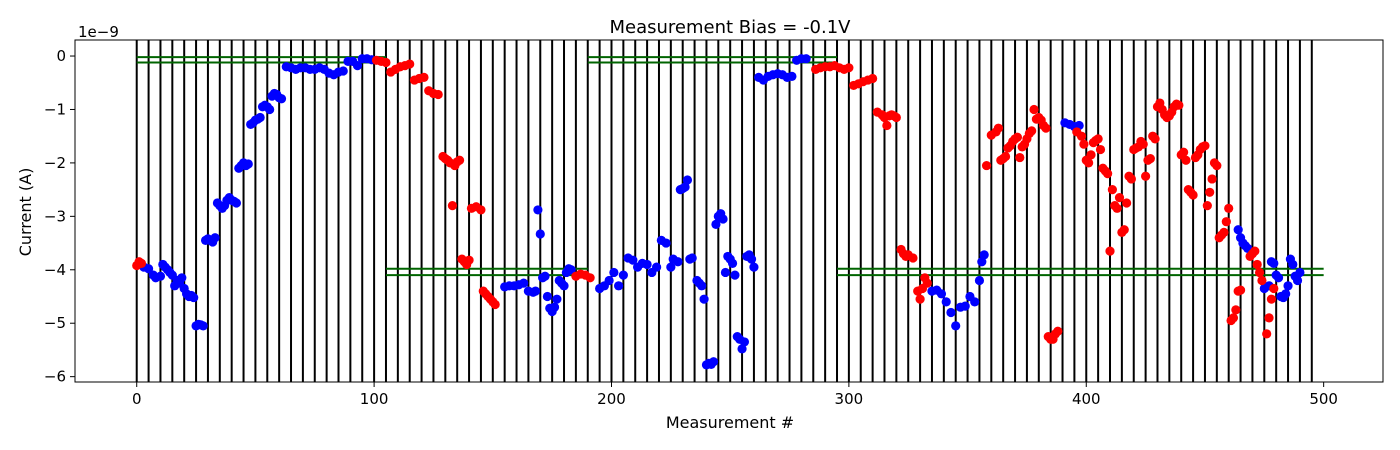 This screenshot has height=450, width=1400. I want to click on y-tick-label: −4, so click(55, 270).